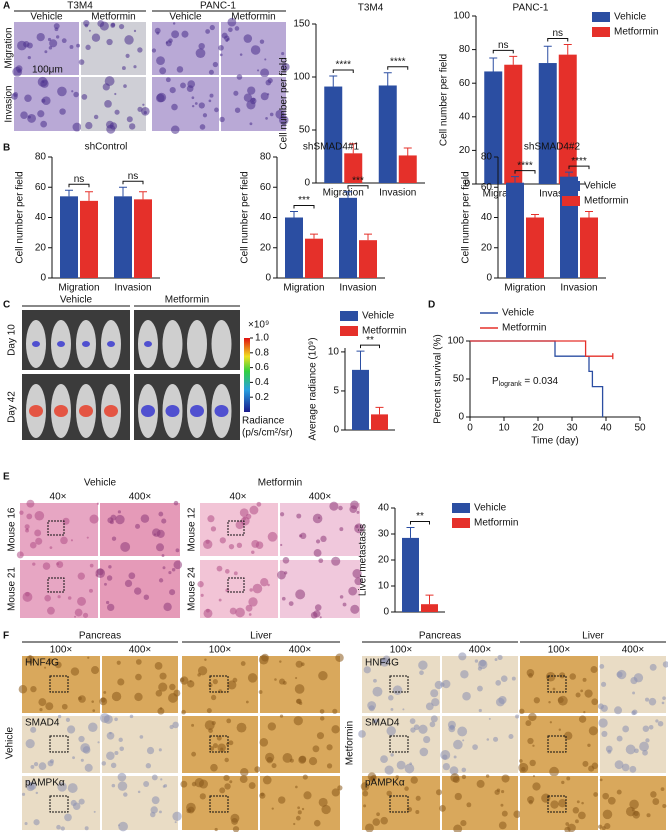  What do you see at coordinates (140, 650) in the screenshot?
I see `magnification-label: 400×` at bounding box center [140, 650].